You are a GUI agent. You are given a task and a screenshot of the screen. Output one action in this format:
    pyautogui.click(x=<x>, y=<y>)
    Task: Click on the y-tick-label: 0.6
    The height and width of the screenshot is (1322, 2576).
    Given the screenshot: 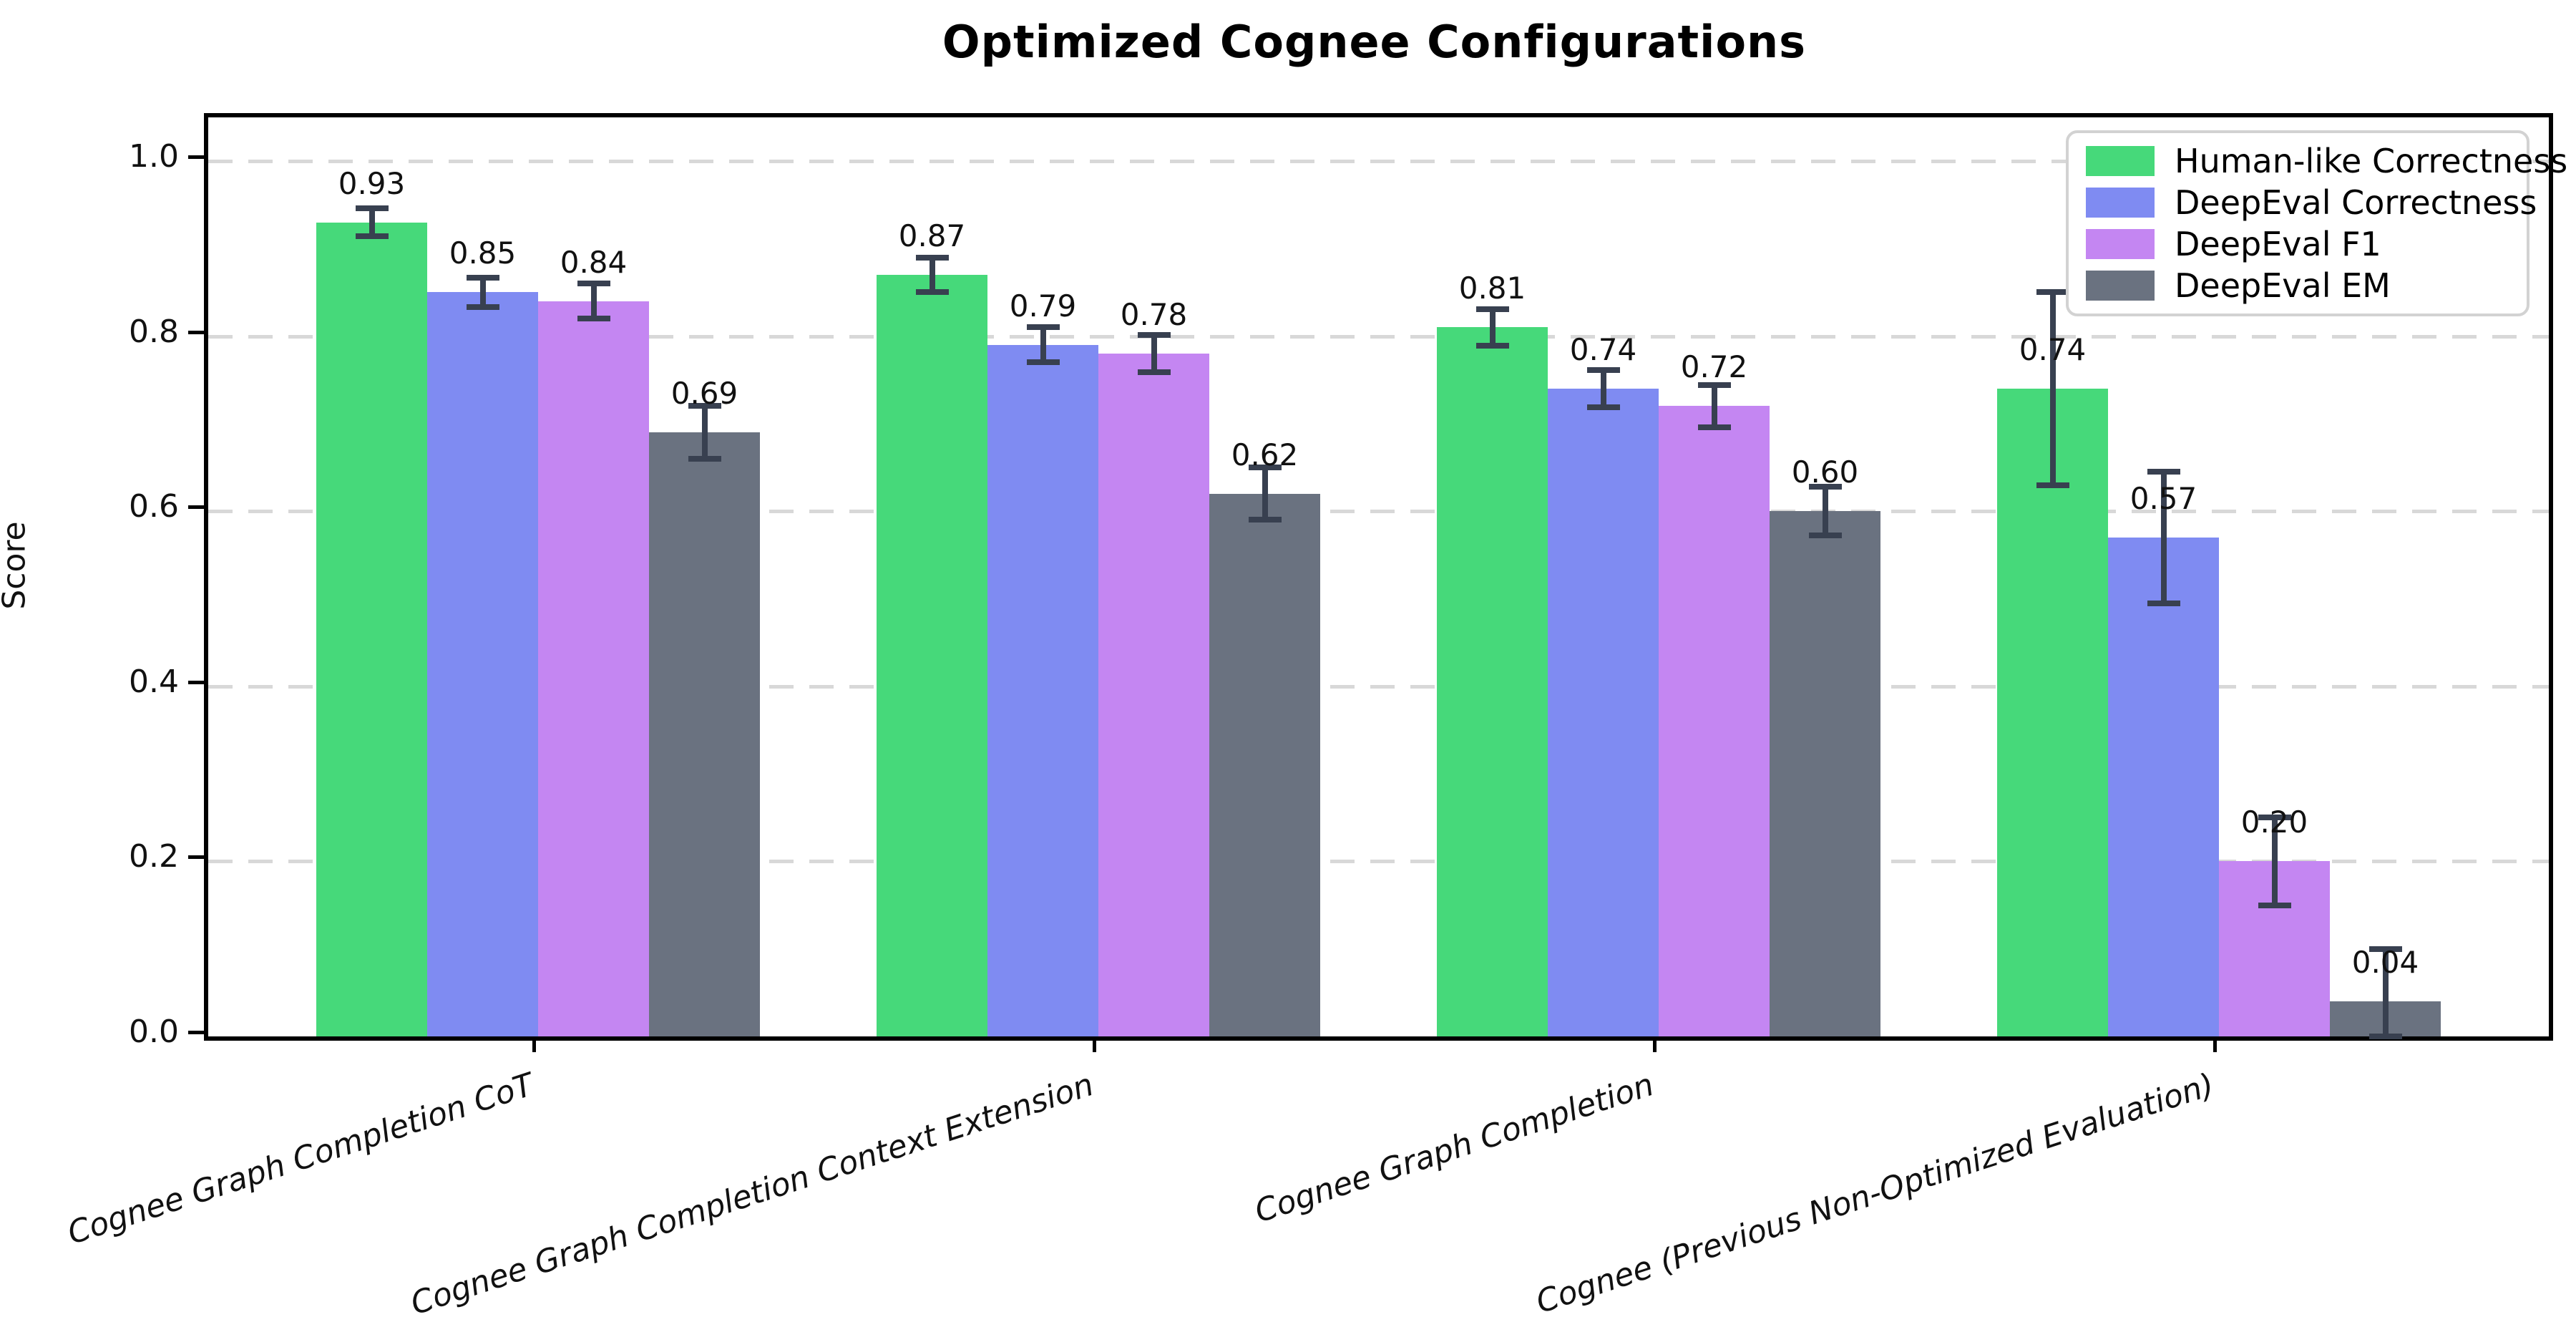 What is the action you would take?
    pyautogui.click(x=154, y=507)
    